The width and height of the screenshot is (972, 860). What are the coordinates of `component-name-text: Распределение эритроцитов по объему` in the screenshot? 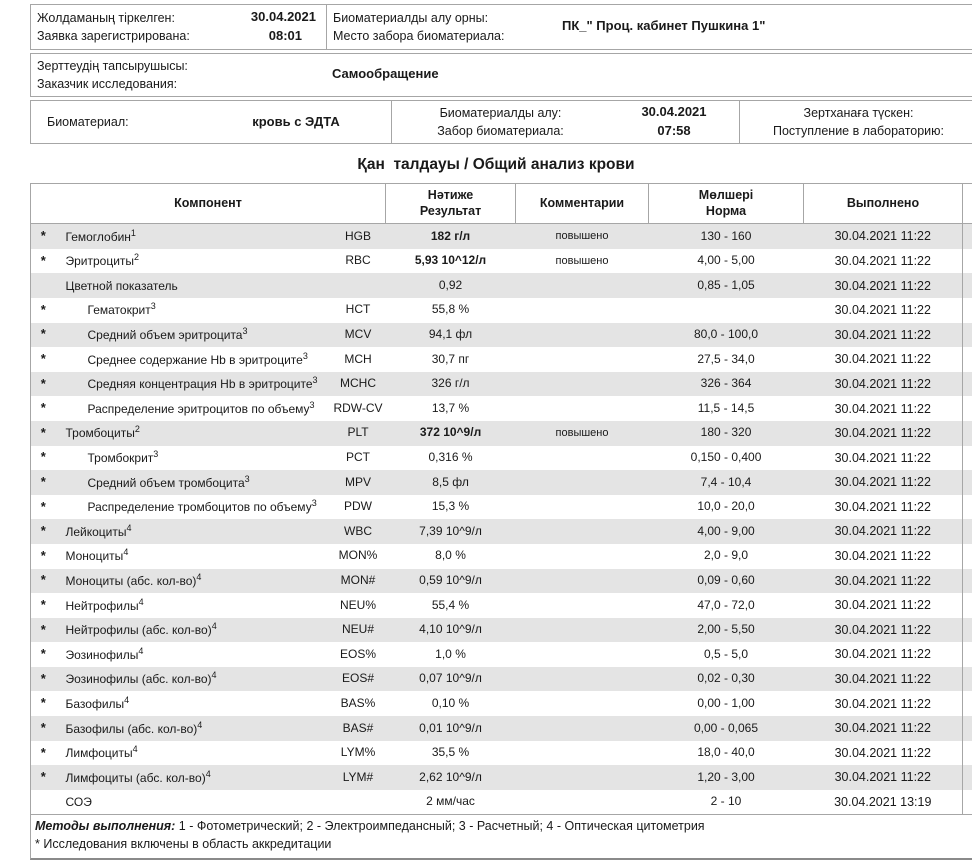 It's located at (199, 409).